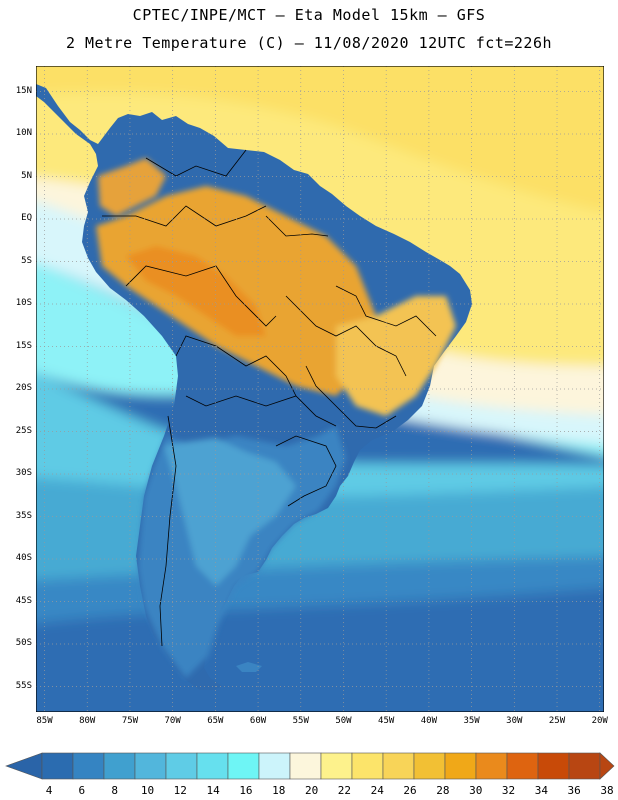  Describe the element at coordinates (26, 175) in the screenshot. I see `lat-label: 5N` at that location.